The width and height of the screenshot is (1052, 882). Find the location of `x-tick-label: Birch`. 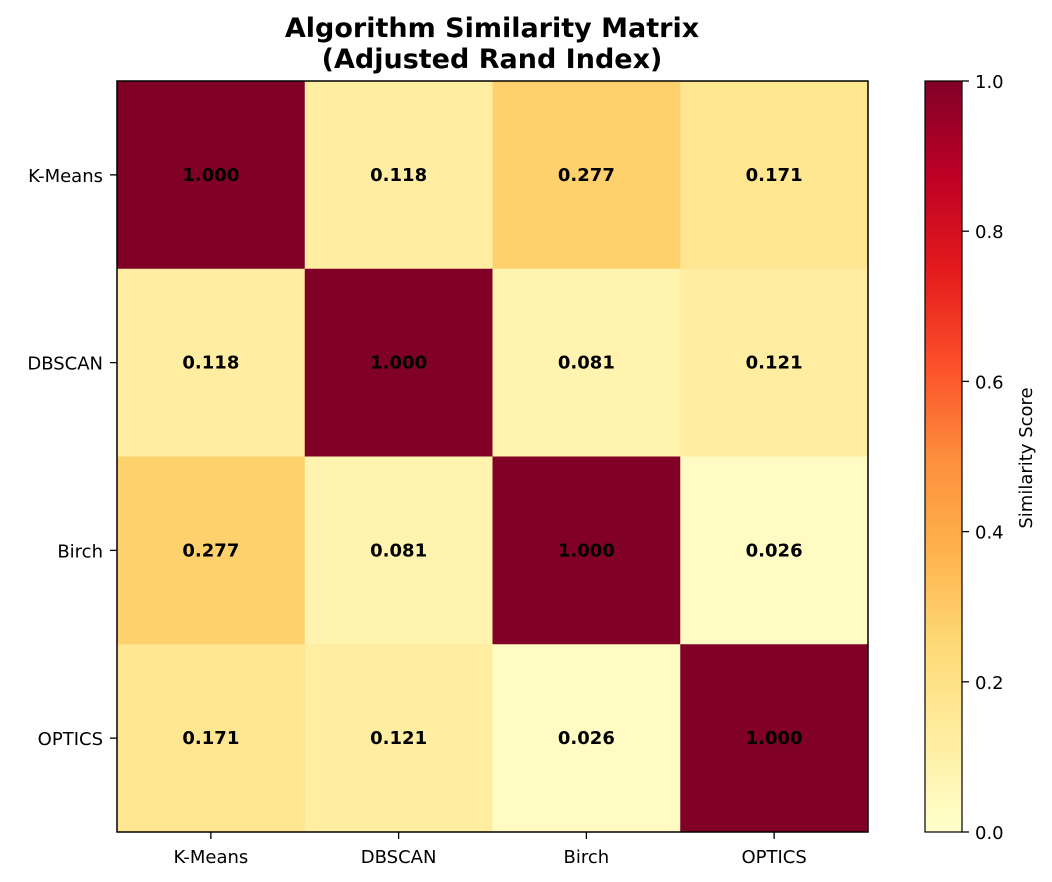

x-tick-label: Birch is located at coordinates (587, 857).